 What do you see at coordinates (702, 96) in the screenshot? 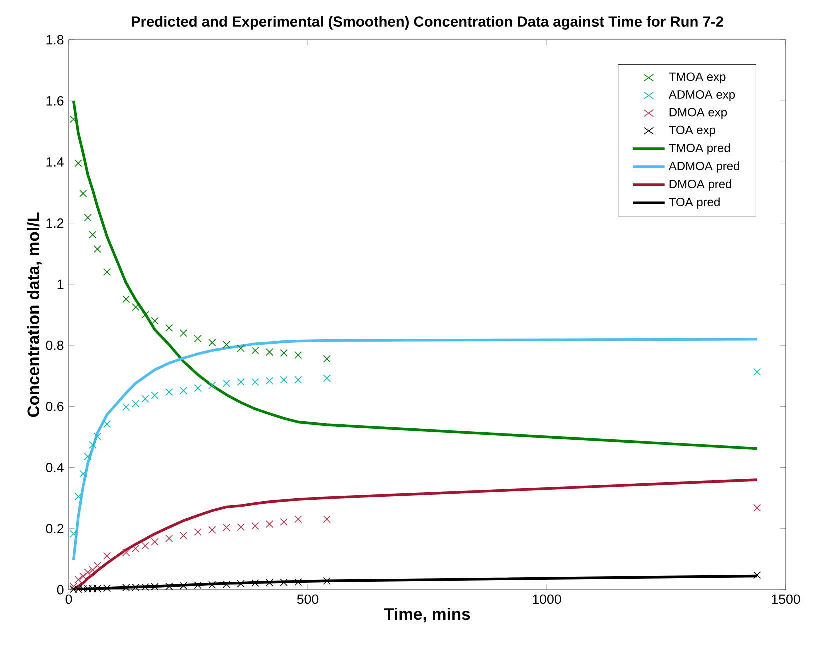
I see `legend-label: ADMOA exp` at bounding box center [702, 96].